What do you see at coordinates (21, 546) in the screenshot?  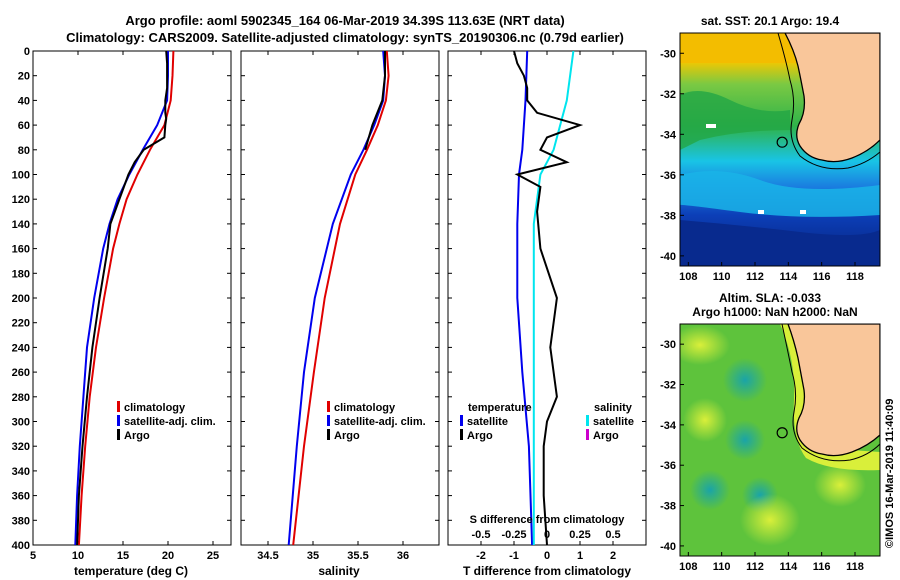 I see `y-tick-label: 400` at bounding box center [21, 546].